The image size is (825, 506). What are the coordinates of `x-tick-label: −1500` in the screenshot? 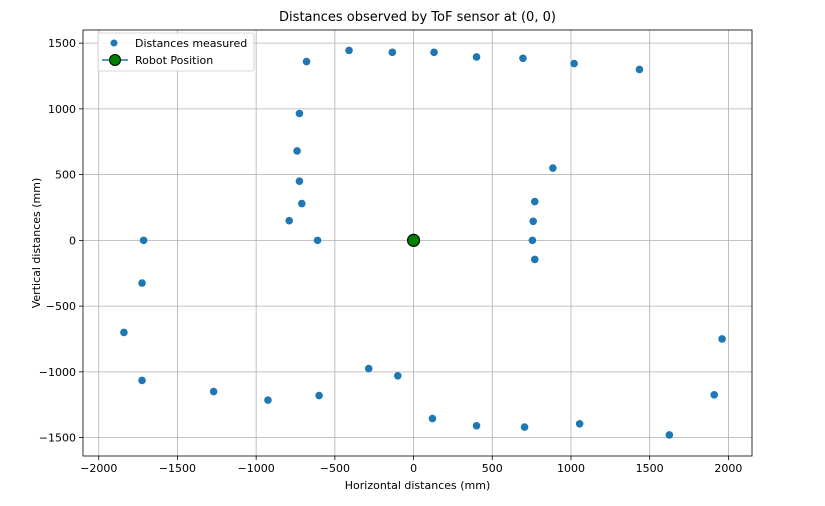 It's located at (177, 468).